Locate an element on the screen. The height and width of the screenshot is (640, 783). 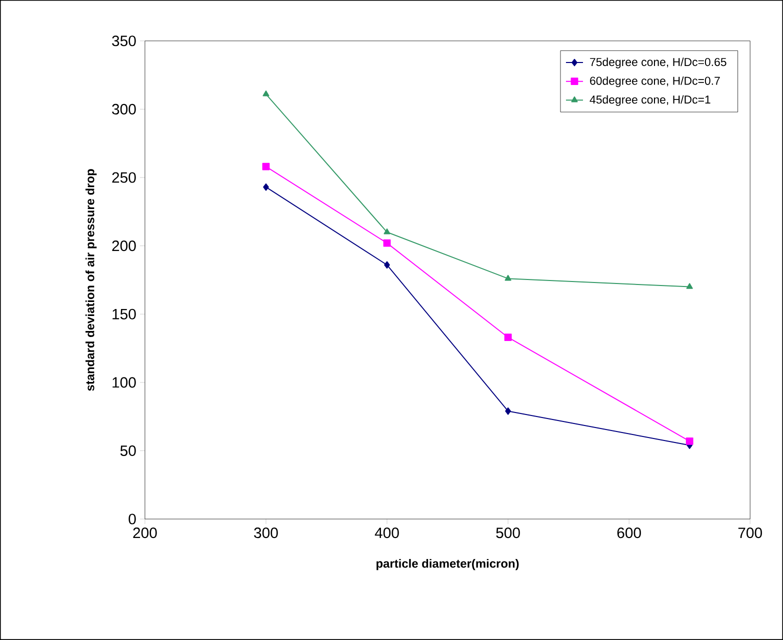
y-tick-label: 100 is located at coordinates (124, 382).